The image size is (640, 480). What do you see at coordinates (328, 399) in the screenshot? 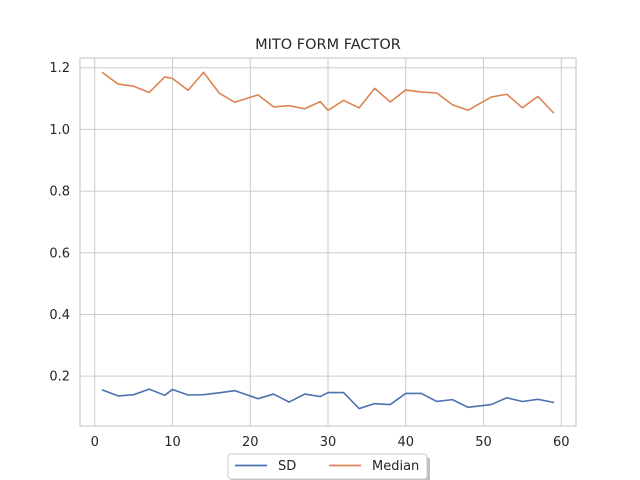
I see `series-line-sd` at bounding box center [328, 399].